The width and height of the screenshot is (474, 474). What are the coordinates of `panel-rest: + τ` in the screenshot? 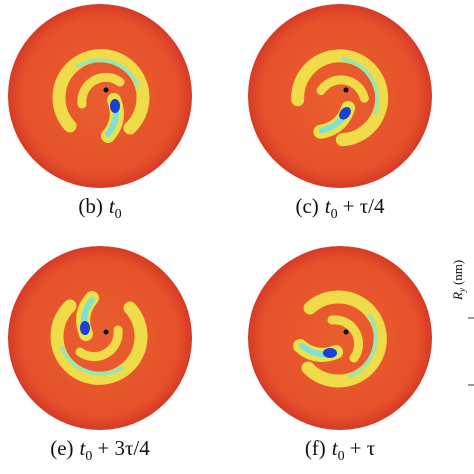 It's located at (363, 448).